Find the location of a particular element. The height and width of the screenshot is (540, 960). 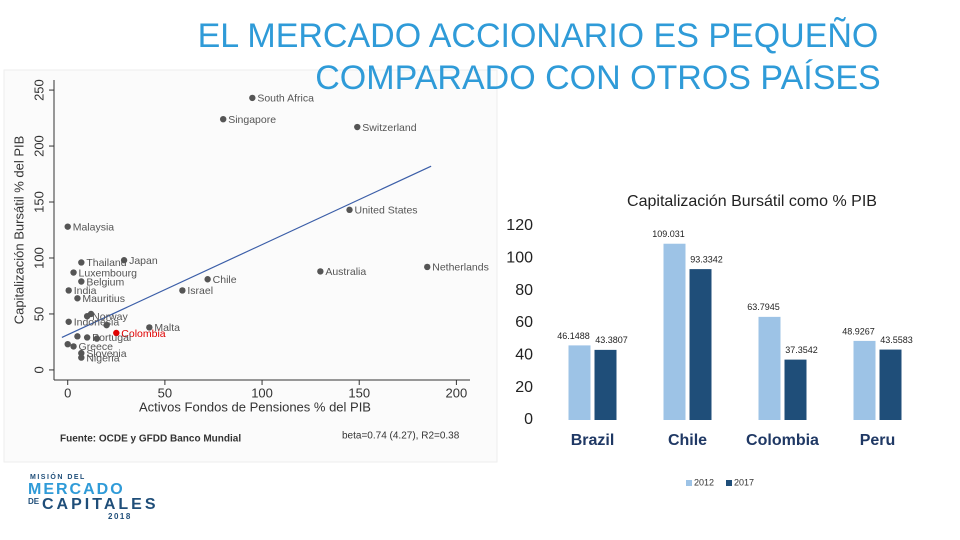

point-label: Greece is located at coordinates (96, 347).